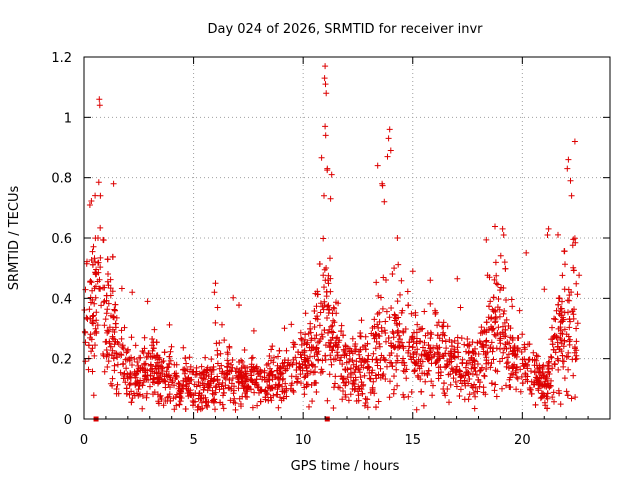  Describe the element at coordinates (412, 440) in the screenshot. I see `x-tick-label: 15` at that location.